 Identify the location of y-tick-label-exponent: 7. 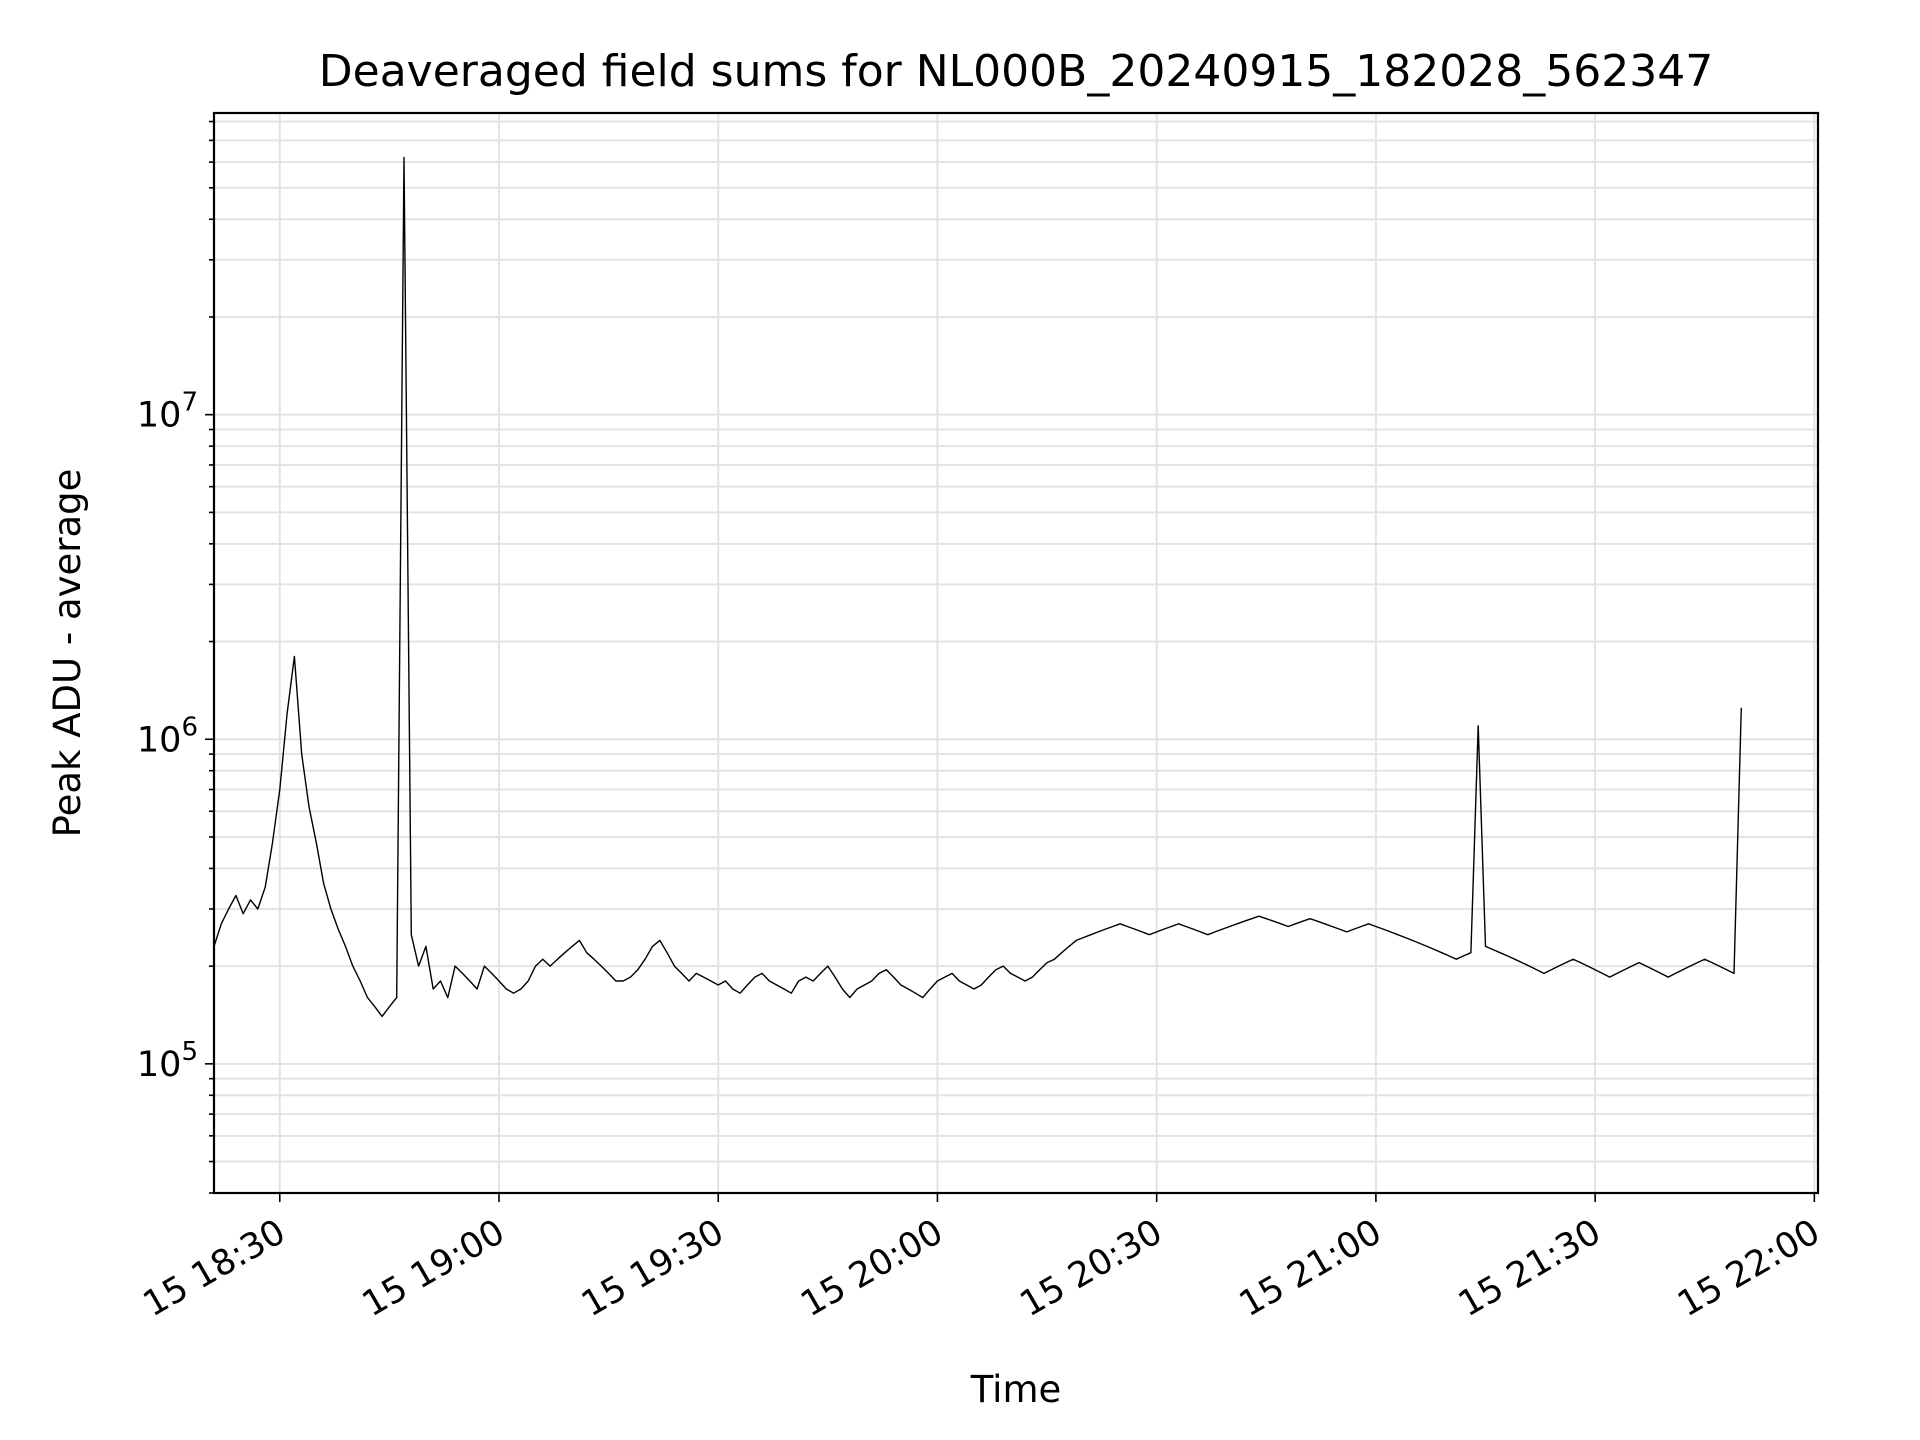
(189, 403).